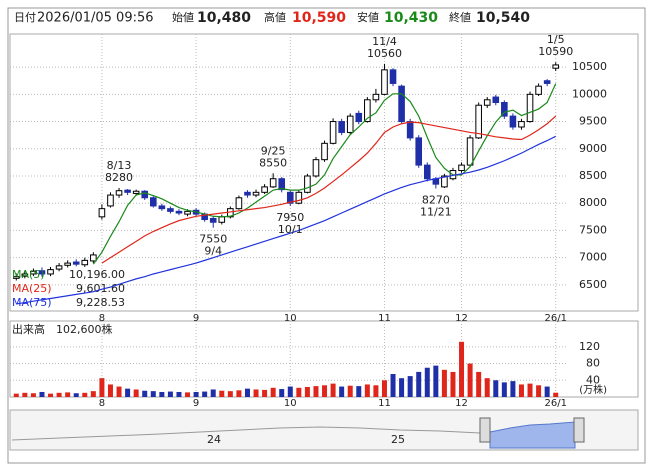  I want to click on y-tick-label: 120, so click(589, 346).